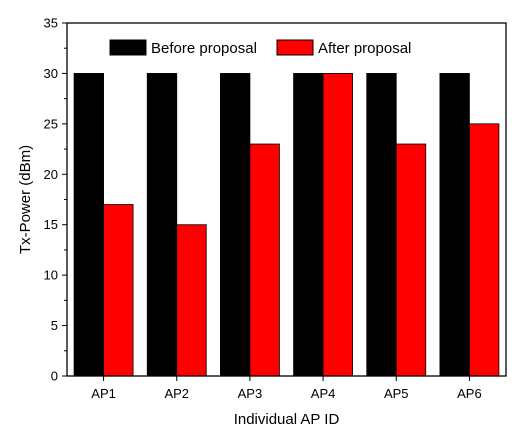  What do you see at coordinates (396, 393) in the screenshot?
I see `x-tick-label: AP5` at bounding box center [396, 393].